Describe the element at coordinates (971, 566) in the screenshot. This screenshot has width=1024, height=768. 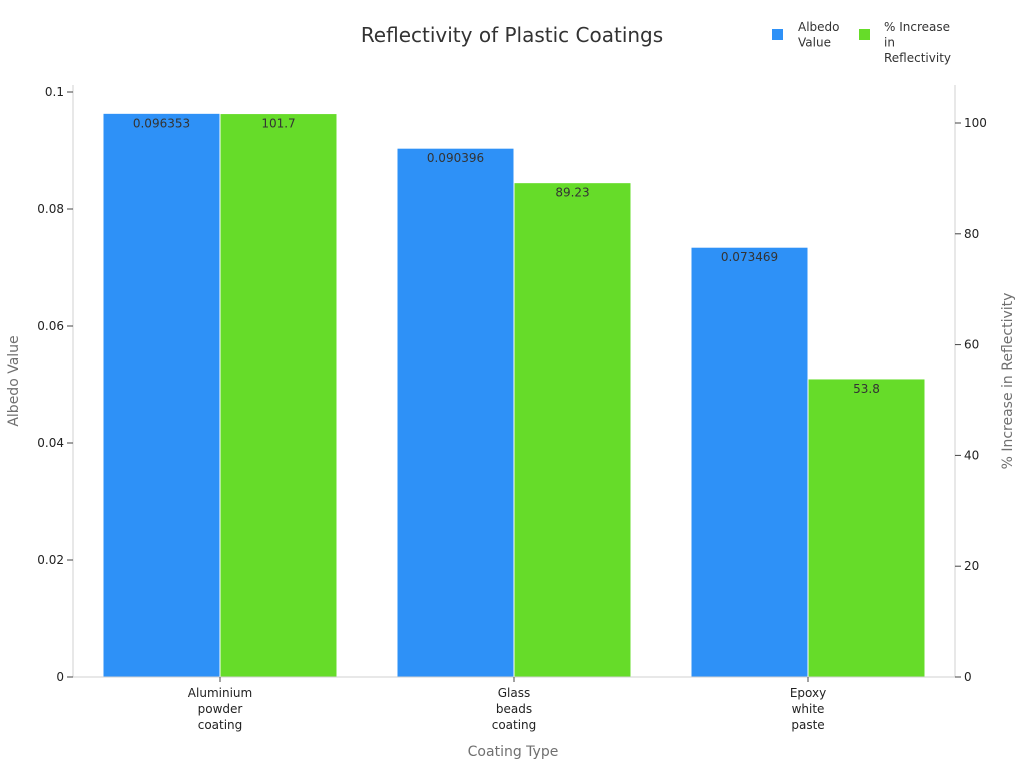
I see `right-tick-label: 20` at that location.